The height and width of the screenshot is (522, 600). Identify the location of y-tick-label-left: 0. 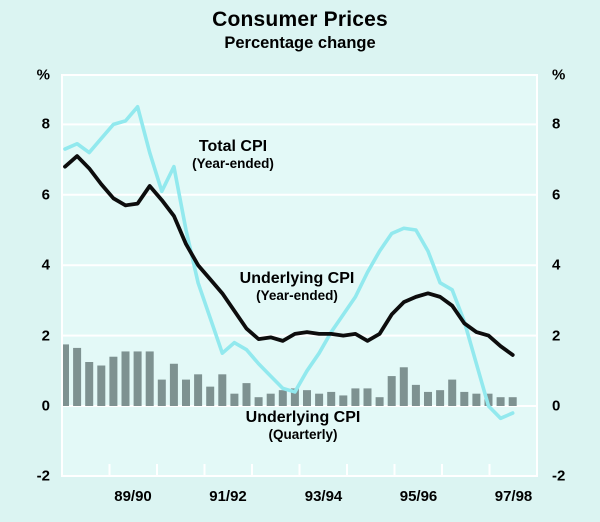
(45, 406).